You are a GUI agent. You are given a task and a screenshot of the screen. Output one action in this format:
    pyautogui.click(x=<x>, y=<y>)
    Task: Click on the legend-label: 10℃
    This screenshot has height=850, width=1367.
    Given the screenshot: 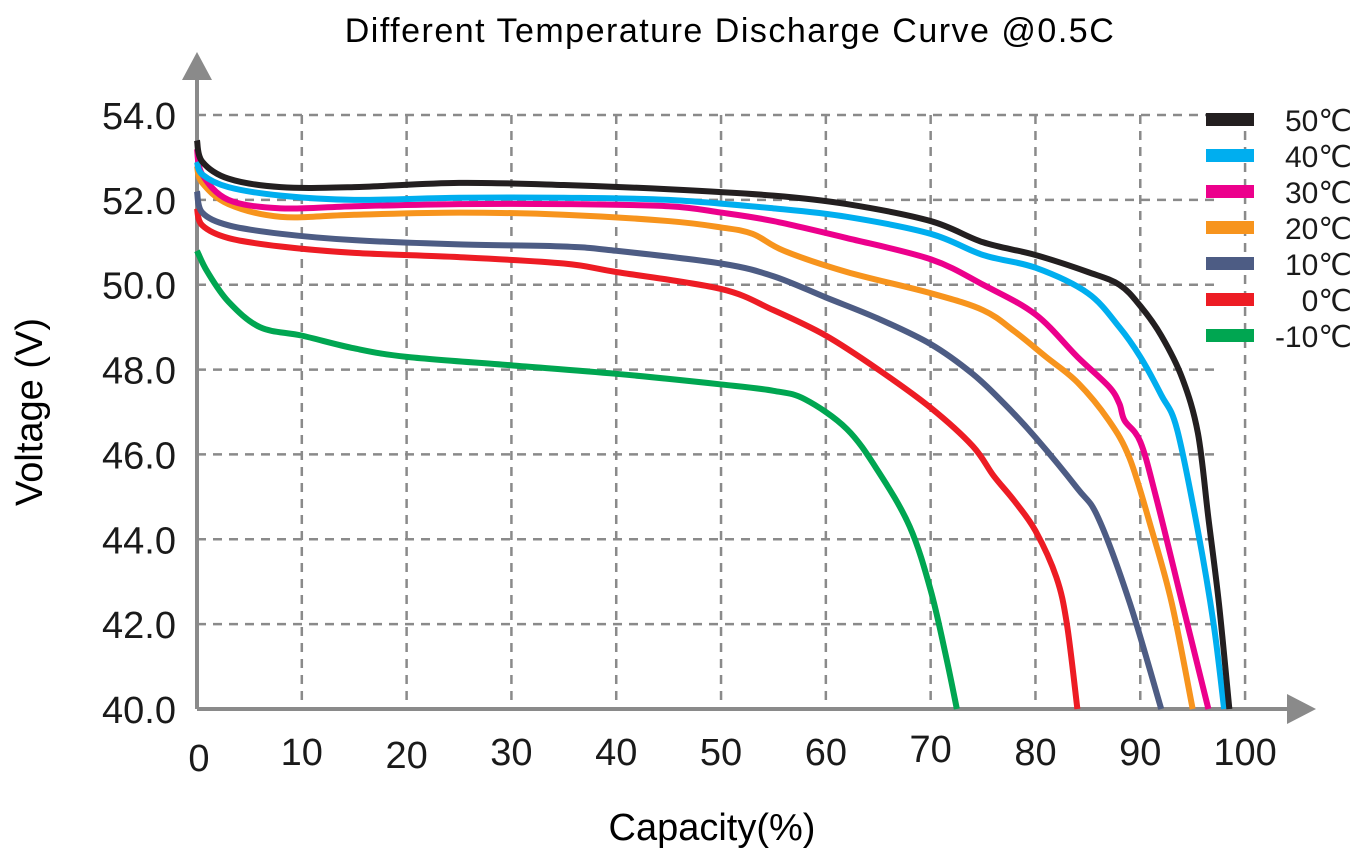 What is the action you would take?
    pyautogui.click(x=1318, y=265)
    